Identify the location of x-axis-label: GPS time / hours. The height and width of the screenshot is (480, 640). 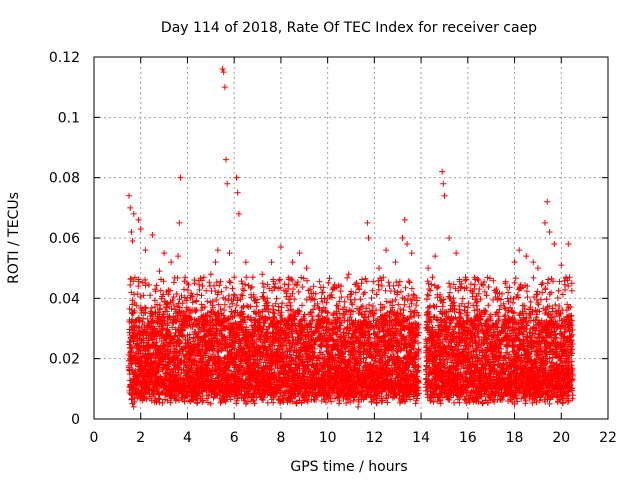
(348, 467).